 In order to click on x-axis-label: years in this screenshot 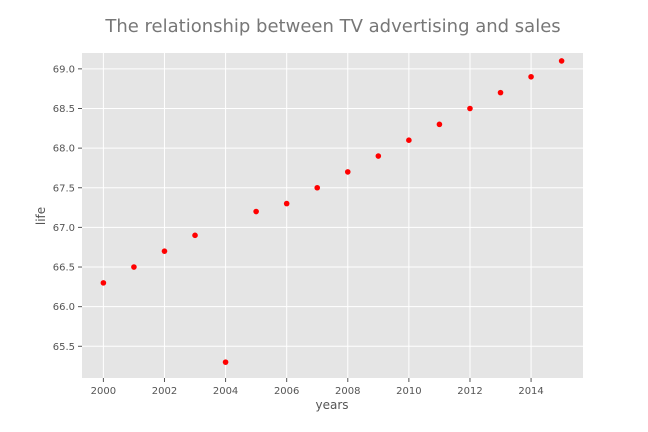, I will do `click(331, 405)`.